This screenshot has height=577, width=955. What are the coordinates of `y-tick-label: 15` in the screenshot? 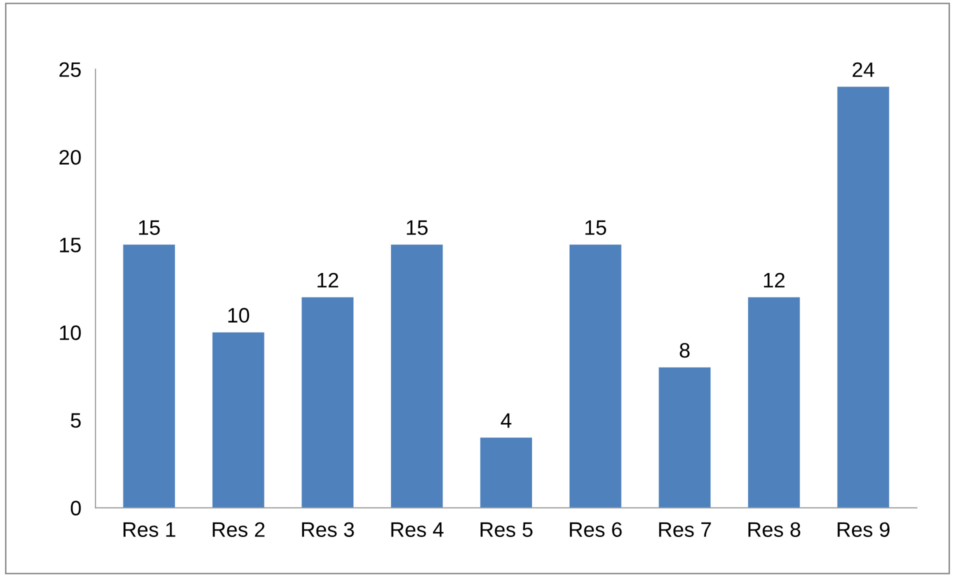 It's located at (70, 245).